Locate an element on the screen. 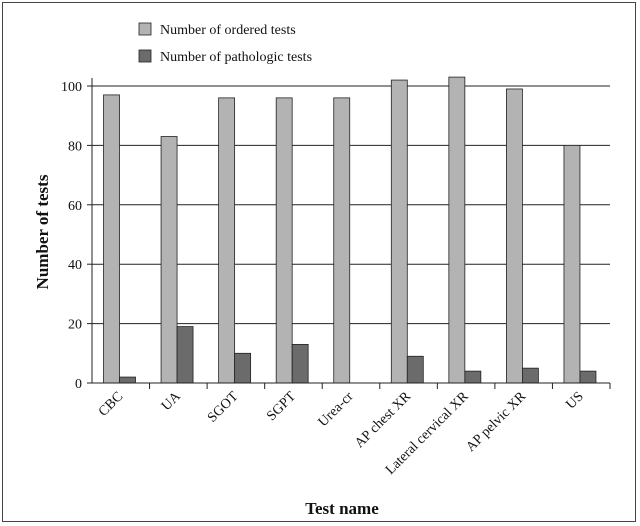 The height and width of the screenshot is (526, 640). x-tick-label: UA is located at coordinates (172, 402).